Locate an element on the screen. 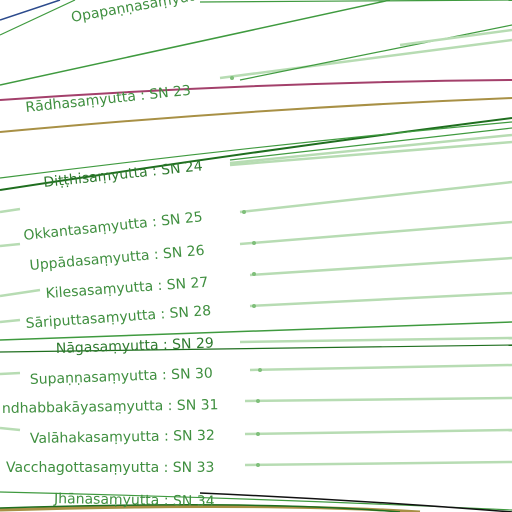 Image resolution: width=512 pixels, height=512 pixels. label-sn29: Nāgasaṃyutta : SN 29 is located at coordinates (135, 346).